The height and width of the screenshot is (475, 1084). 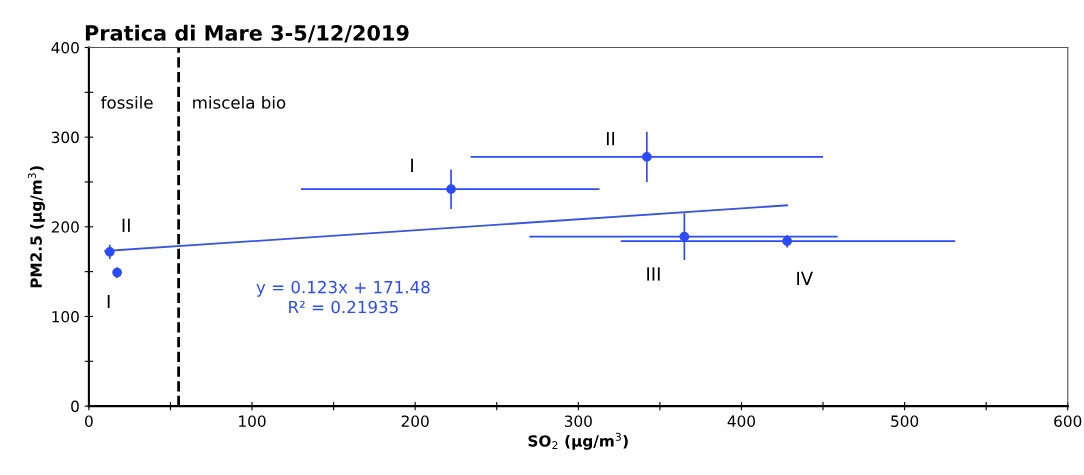 I want to click on annotation: miscela bio, so click(x=239, y=102).